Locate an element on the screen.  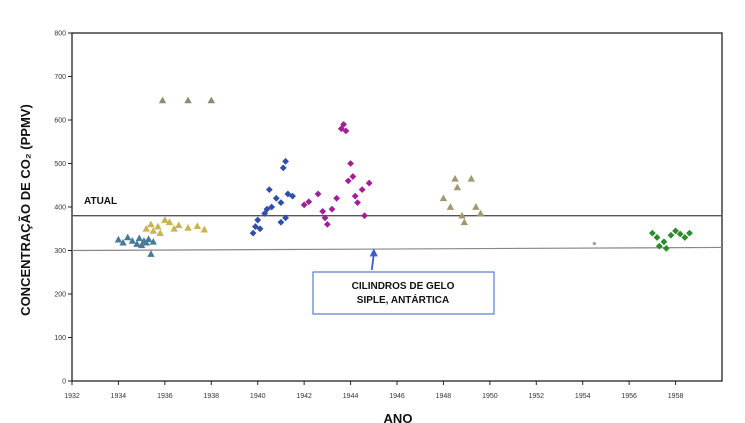
x-tick-label: 1950 is located at coordinates (490, 396).